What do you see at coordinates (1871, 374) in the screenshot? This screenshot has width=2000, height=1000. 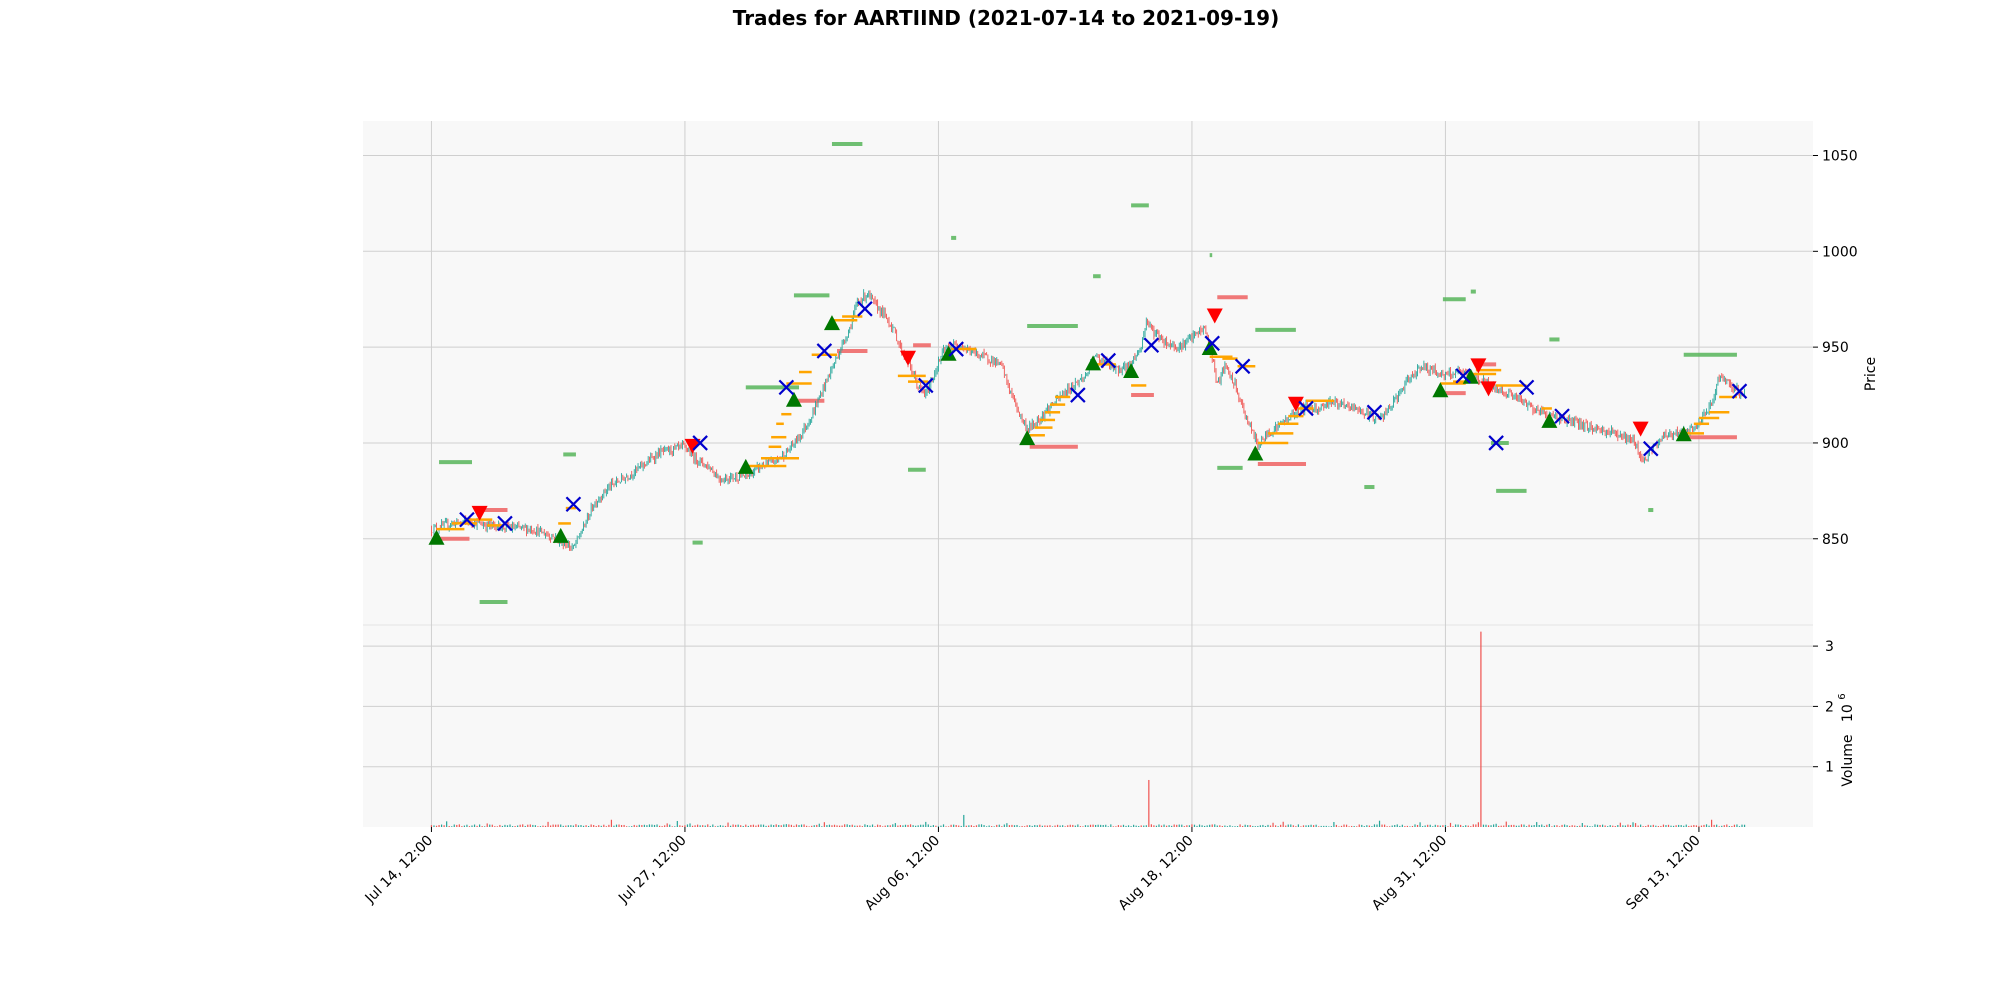 I see `price-axis-label: Price` at bounding box center [1871, 374].